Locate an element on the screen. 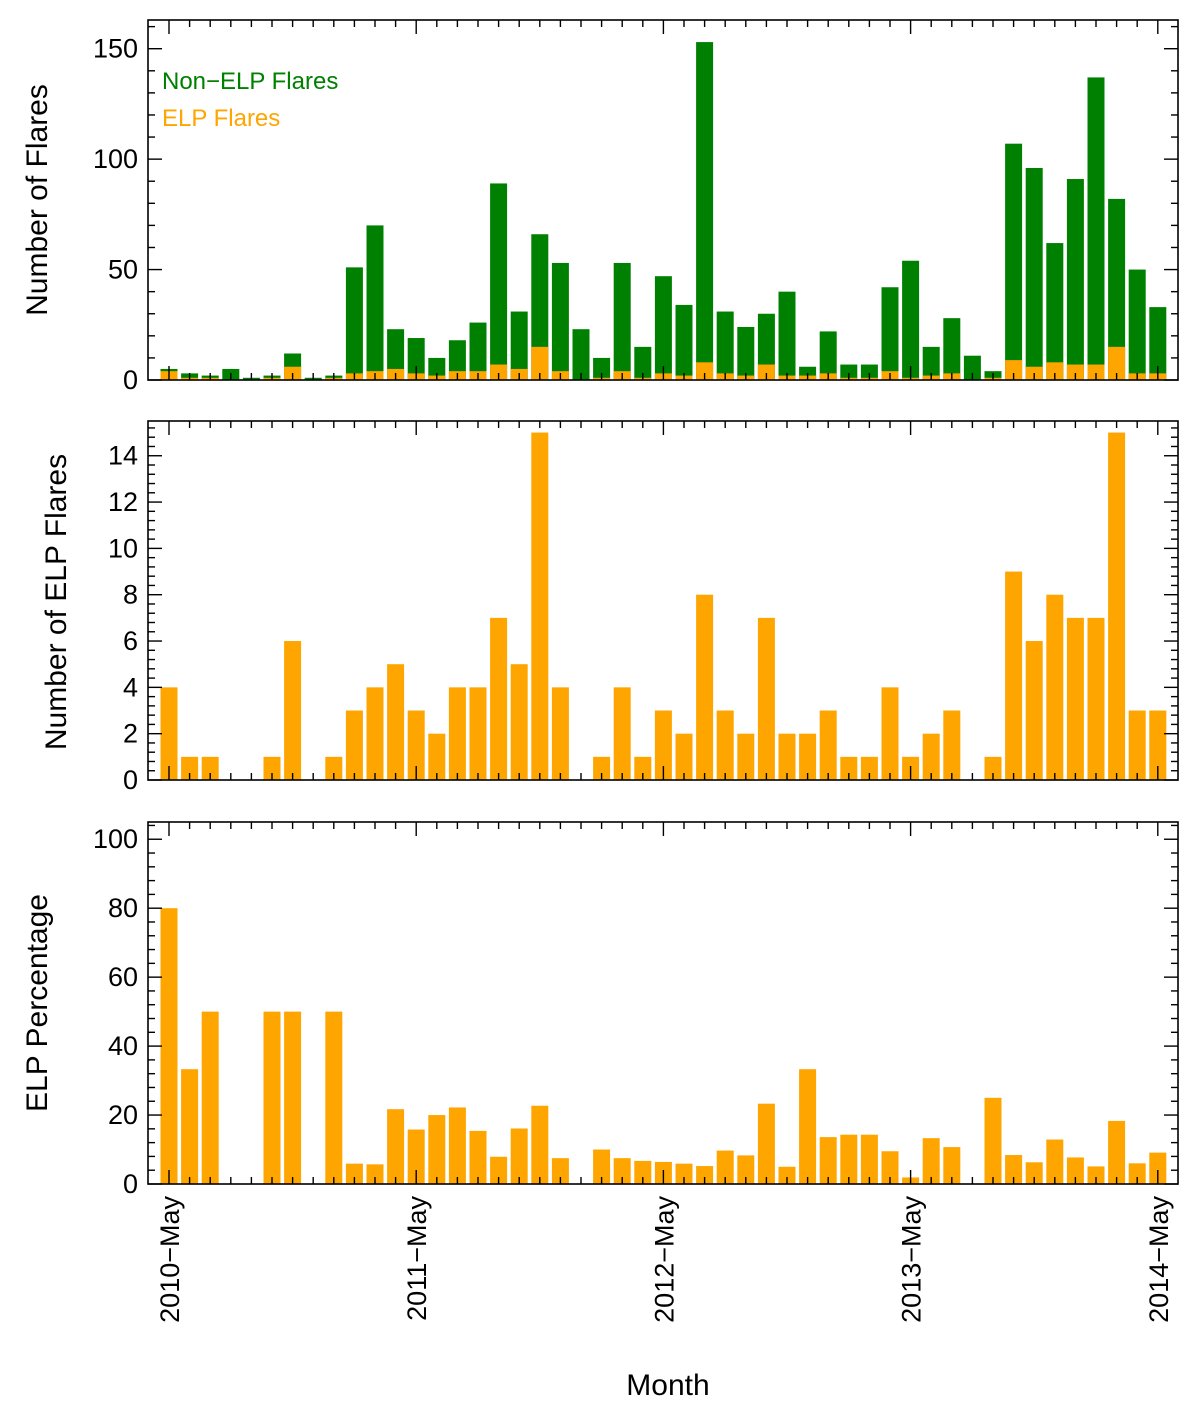 The width and height of the screenshot is (1200, 1410). y-tick-label: 12 is located at coordinates (123, 502).